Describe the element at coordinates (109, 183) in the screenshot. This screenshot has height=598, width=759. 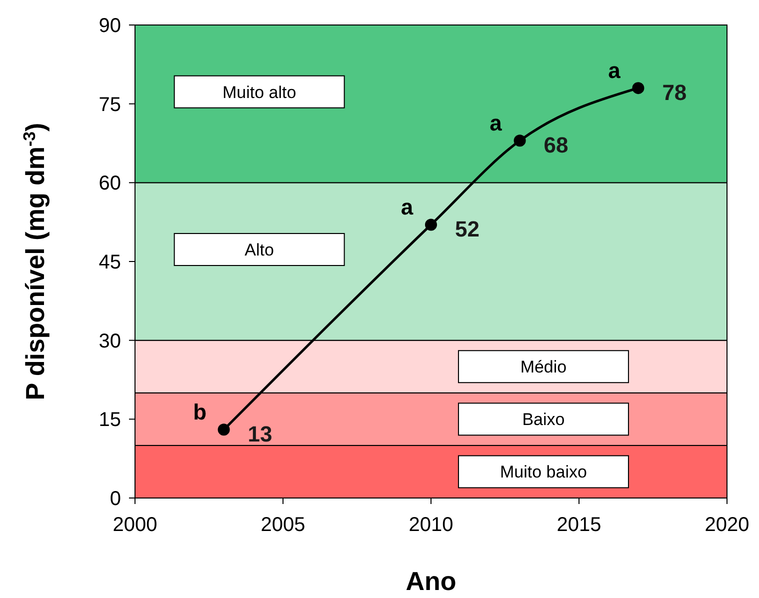
I see `y-tick-label: 60` at that location.